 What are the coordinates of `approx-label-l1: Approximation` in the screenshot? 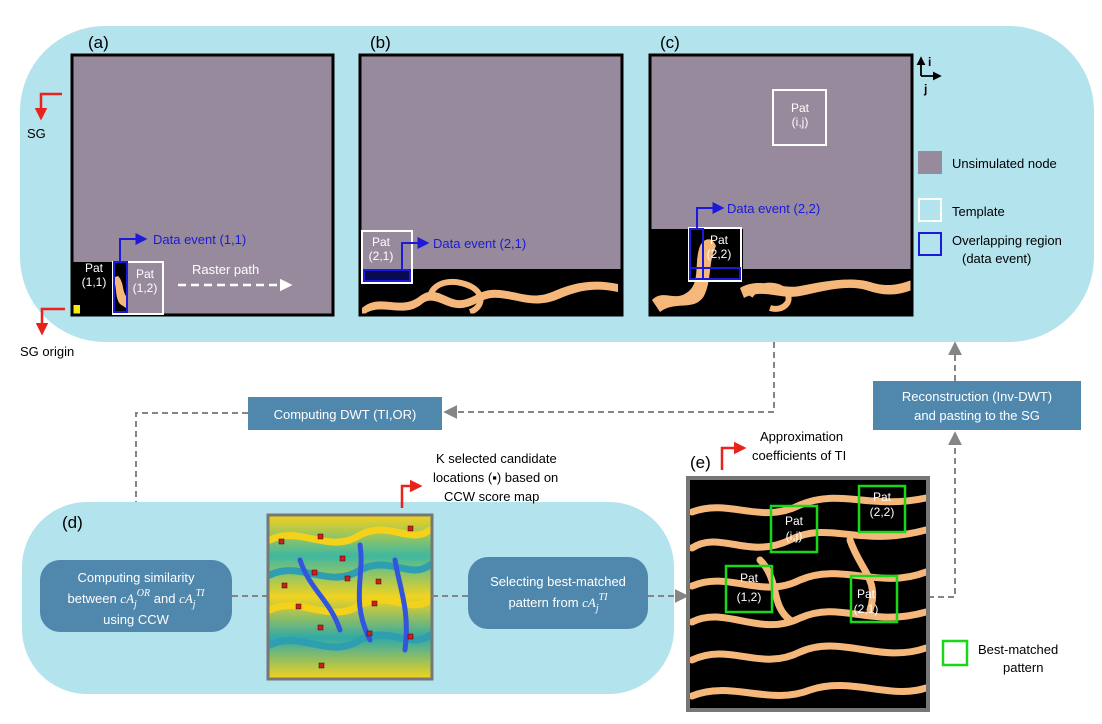 It's located at (801, 436).